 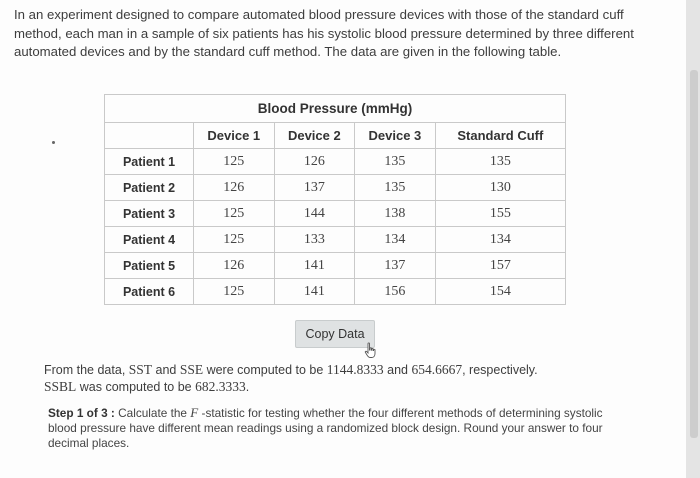 I want to click on result-text: was computed to be, so click(x=136, y=386).